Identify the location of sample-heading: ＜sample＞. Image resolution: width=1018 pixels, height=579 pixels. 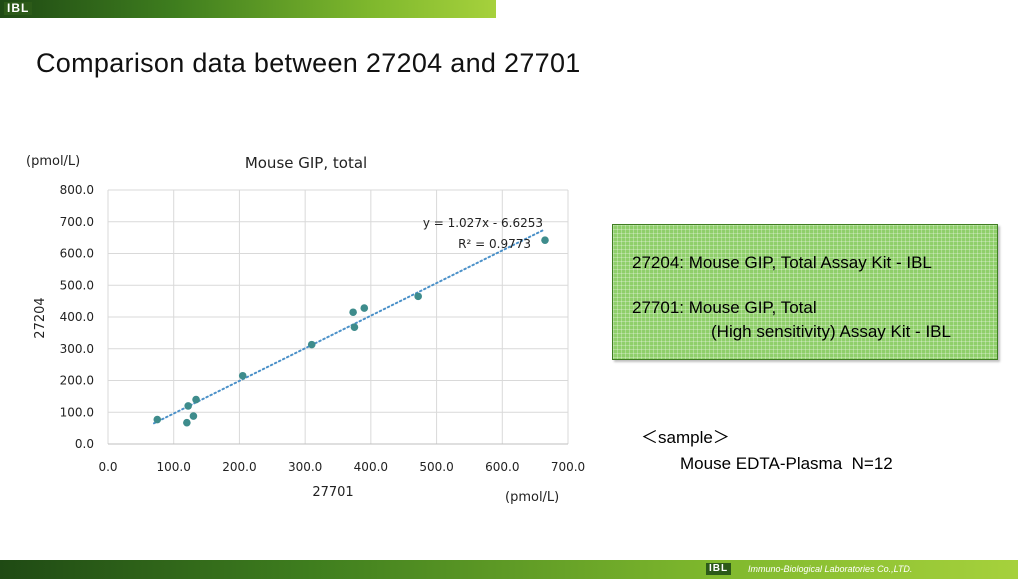
(685, 437).